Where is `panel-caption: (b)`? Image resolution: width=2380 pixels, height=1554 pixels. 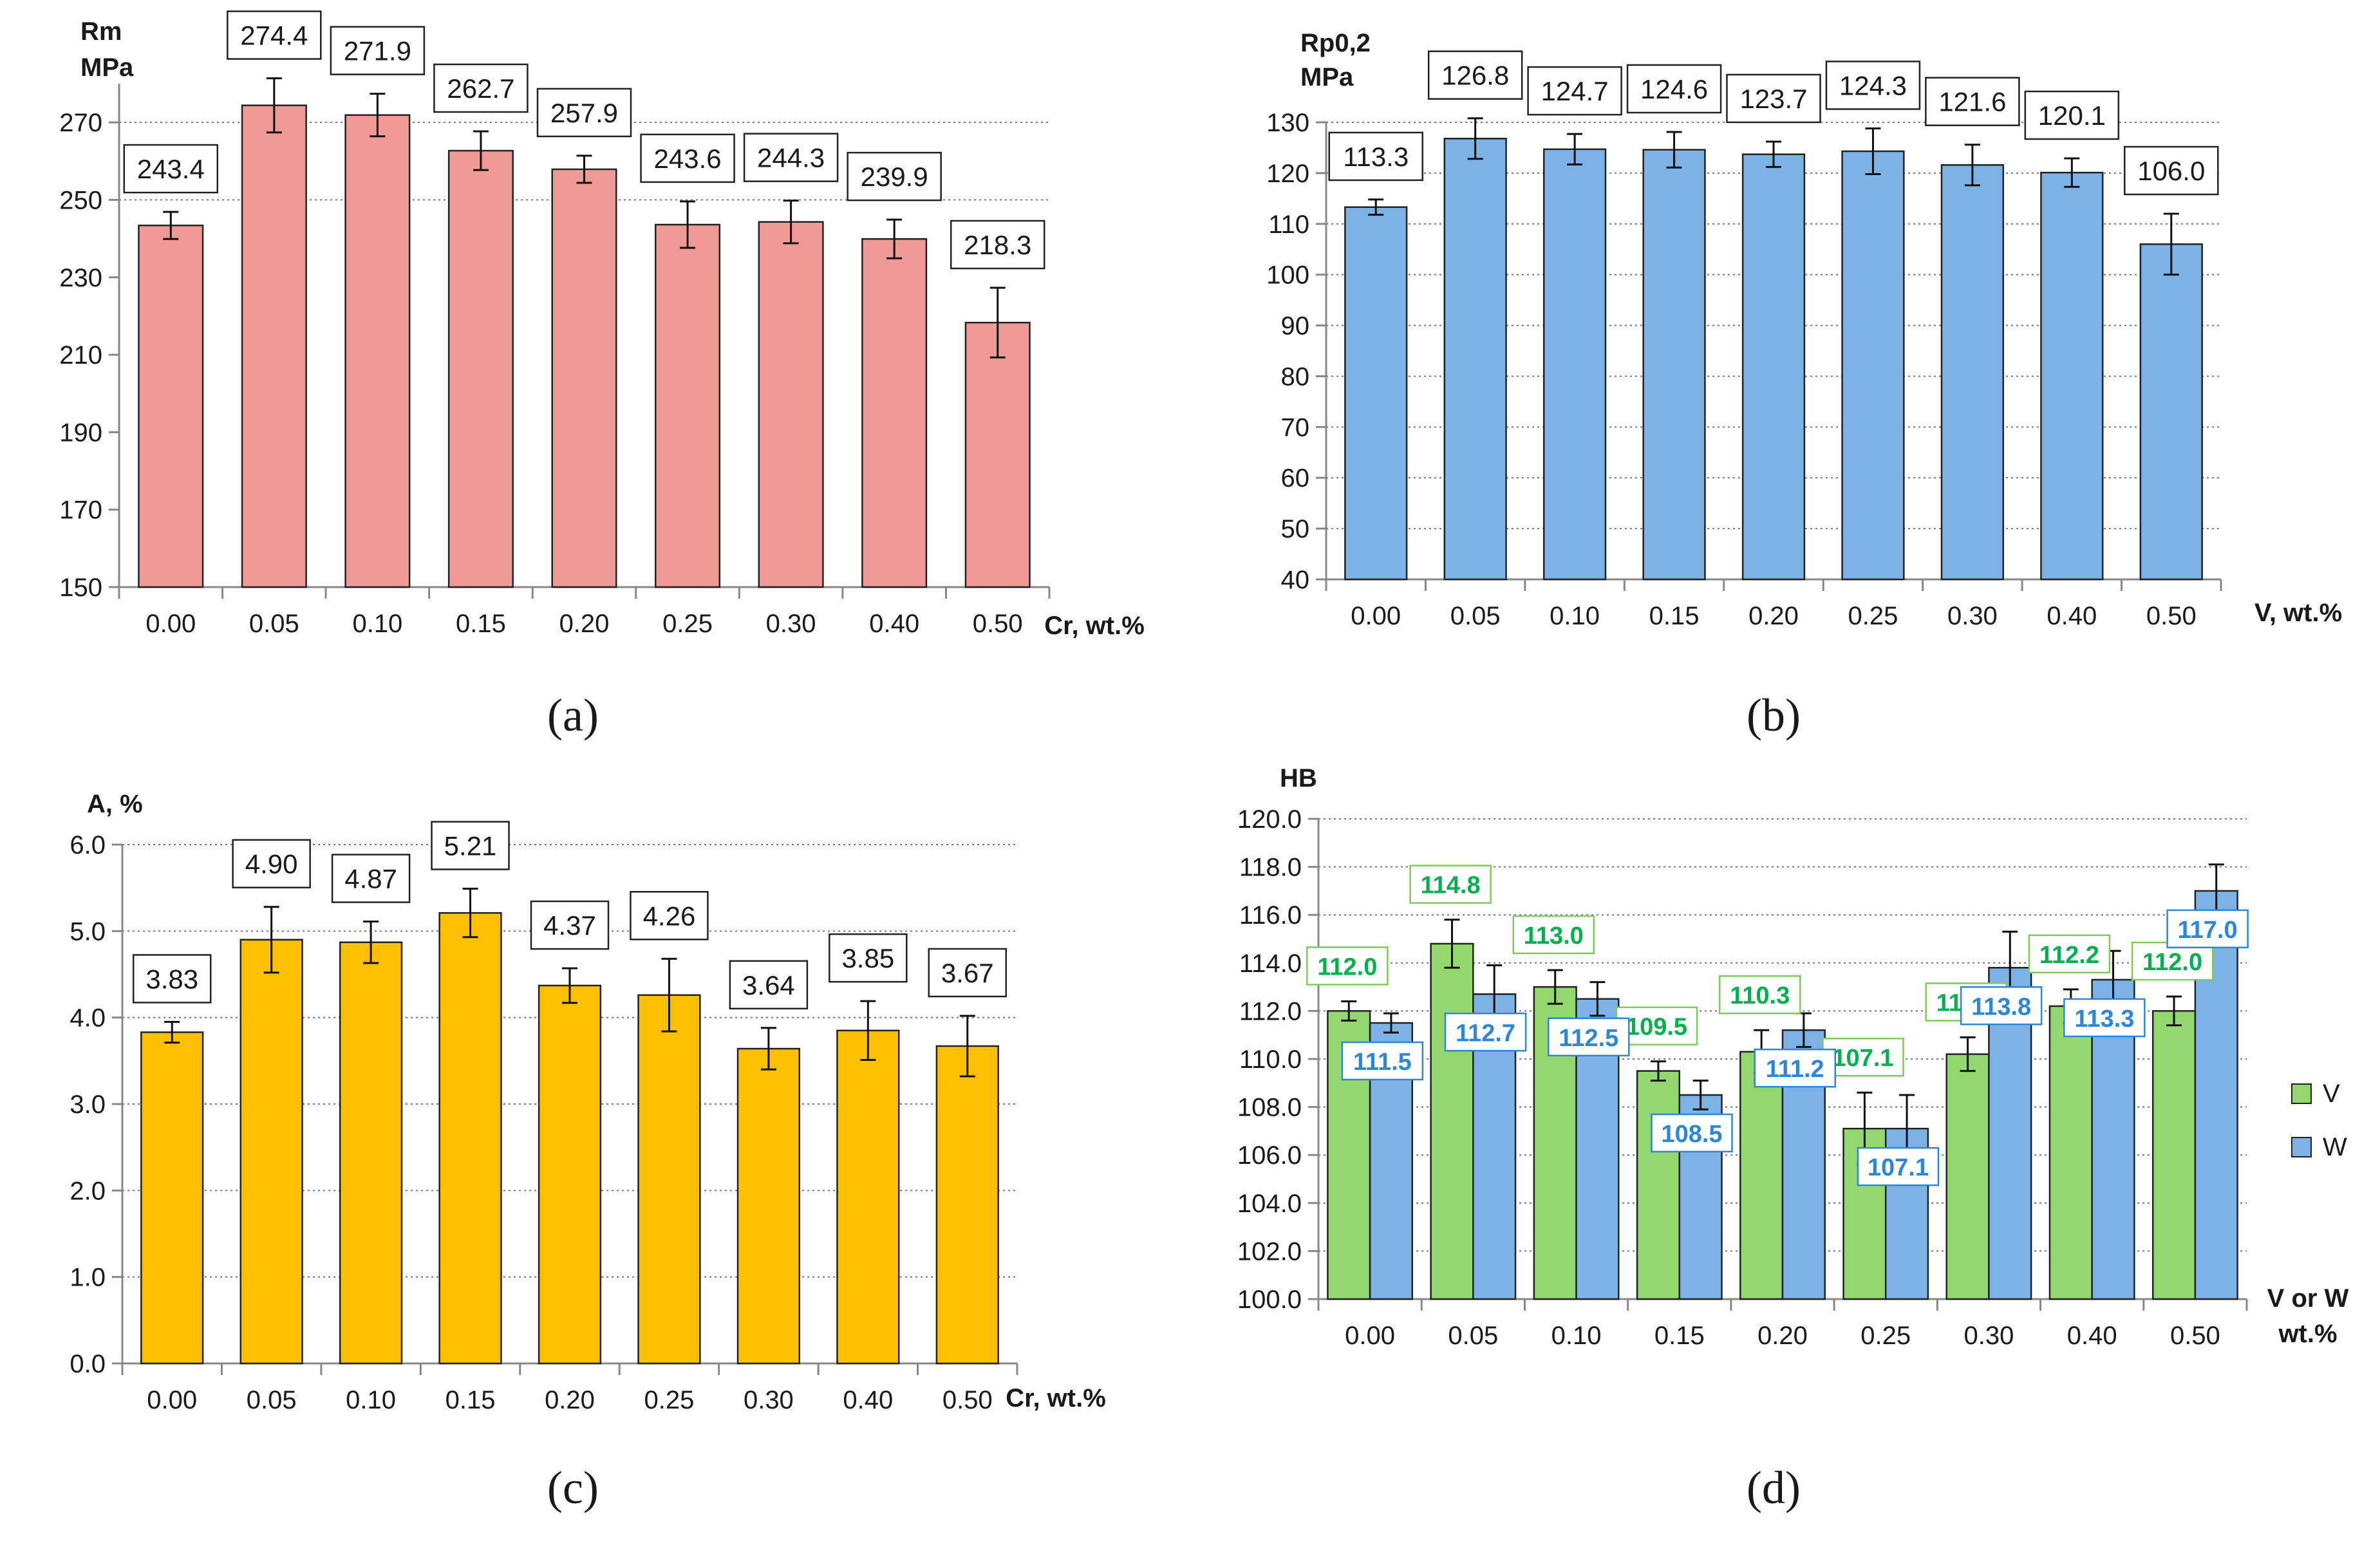
panel-caption: (b) is located at coordinates (1774, 715).